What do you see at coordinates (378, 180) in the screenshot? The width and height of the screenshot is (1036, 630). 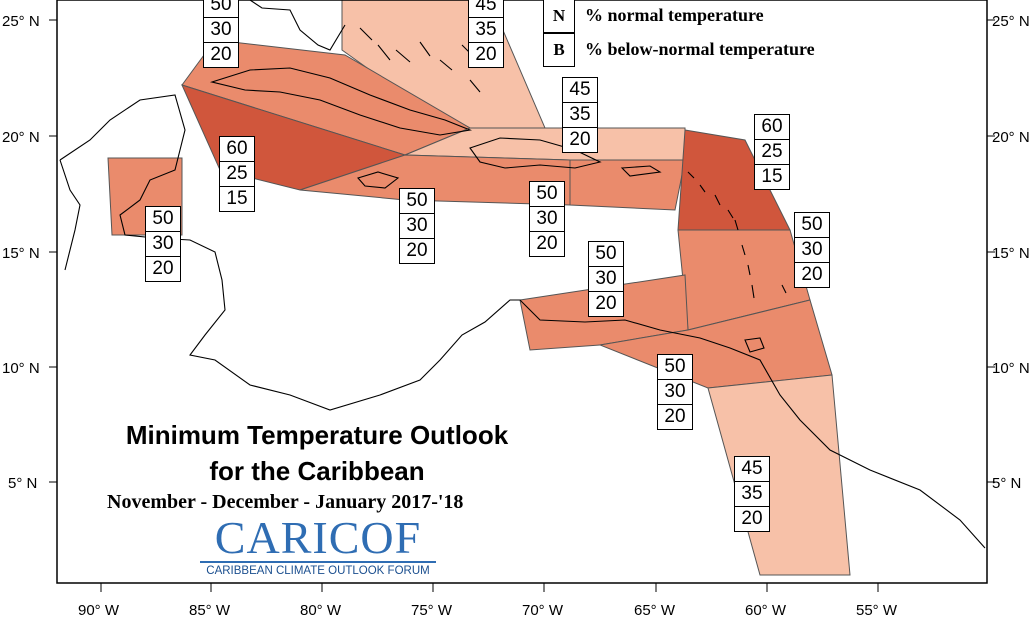 I see `coast-jamaica` at bounding box center [378, 180].